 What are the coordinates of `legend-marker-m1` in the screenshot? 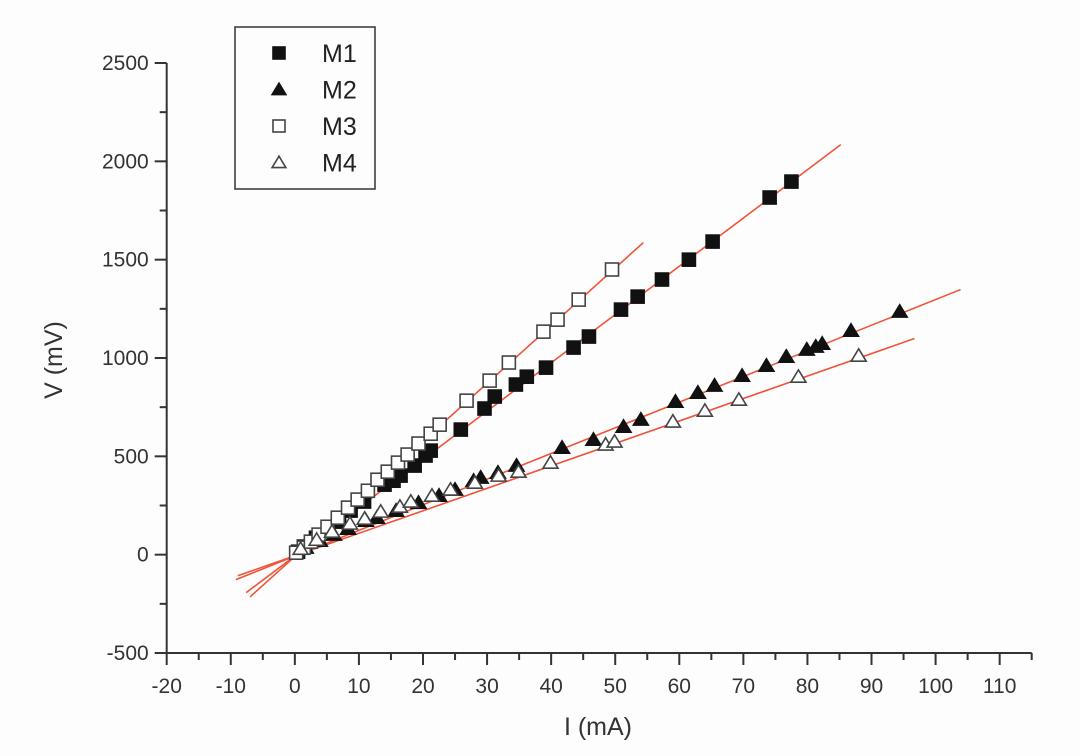 It's located at (279, 53).